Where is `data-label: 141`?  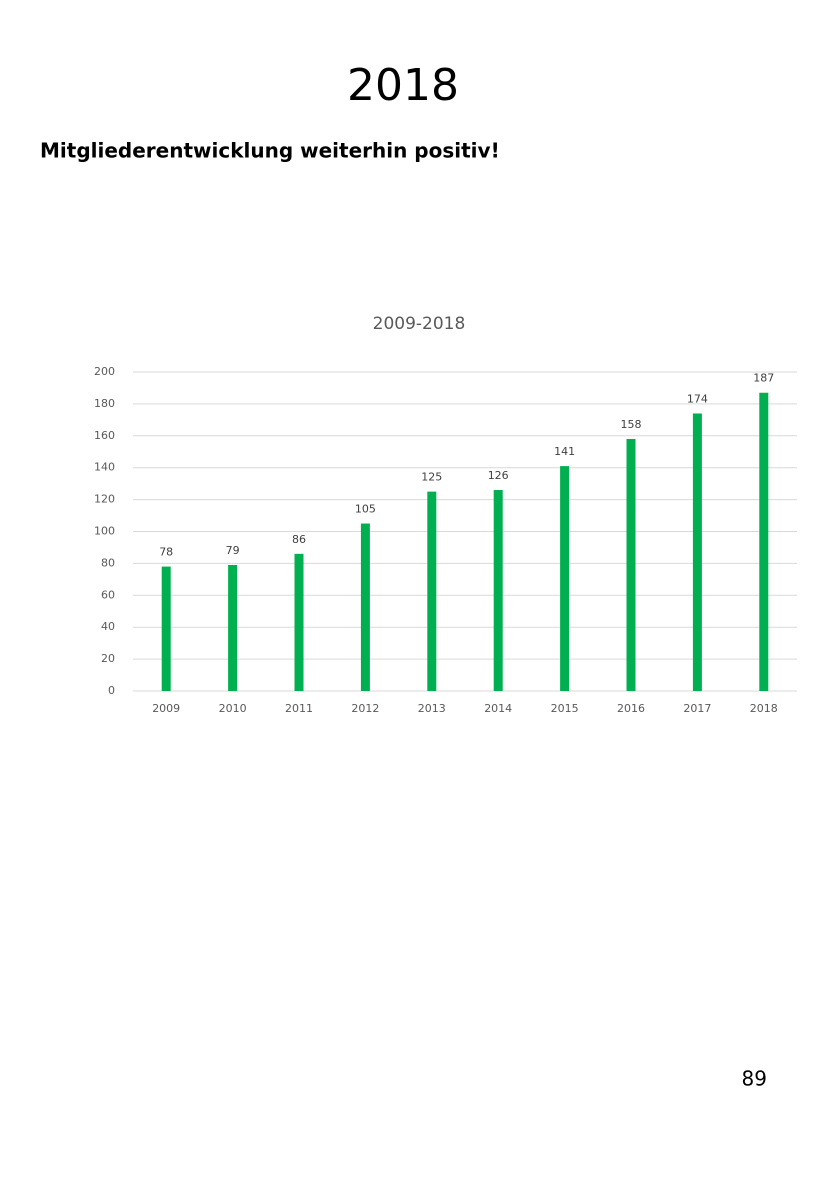 data-label: 141 is located at coordinates (564, 451).